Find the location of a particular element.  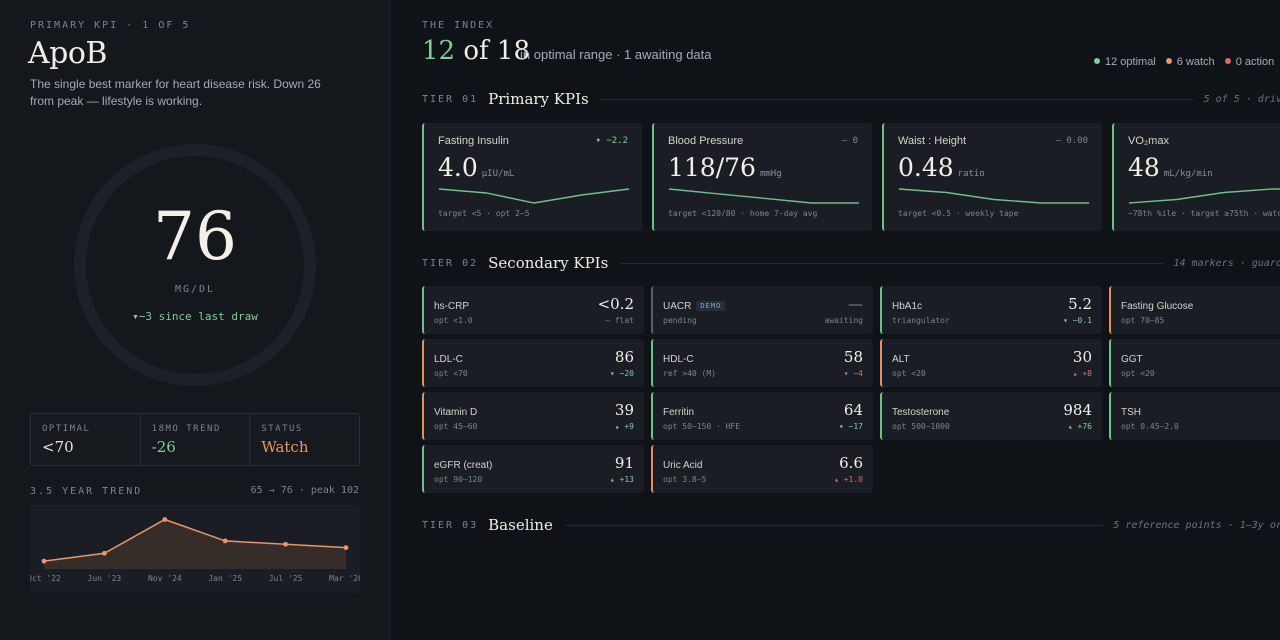

stat-value: Watch is located at coordinates (285, 447).